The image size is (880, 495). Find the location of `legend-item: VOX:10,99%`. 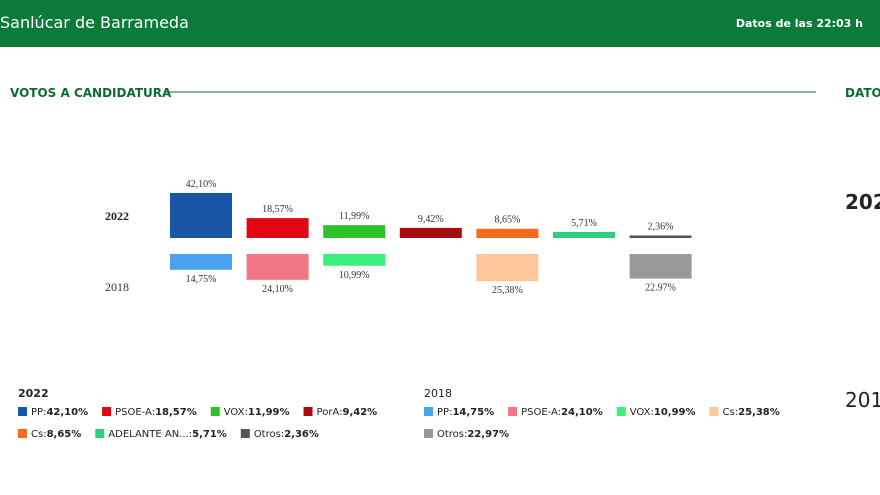

legend-item: VOX:10,99% is located at coordinates (656, 412).